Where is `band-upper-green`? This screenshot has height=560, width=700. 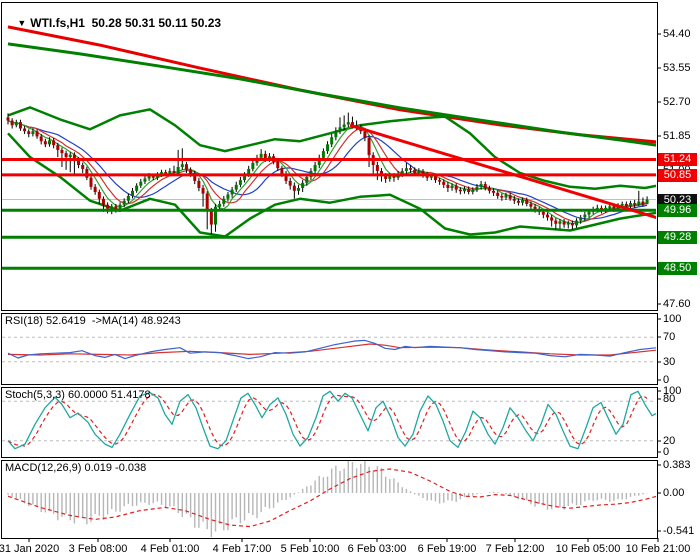
band-upper-green is located at coordinates (331, 148).